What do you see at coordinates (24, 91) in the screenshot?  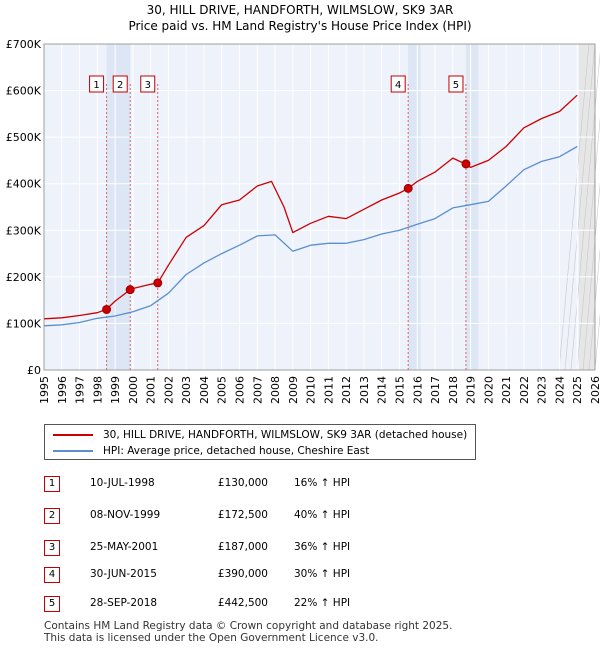 I see `y-tick-label: £600K` at bounding box center [24, 91].